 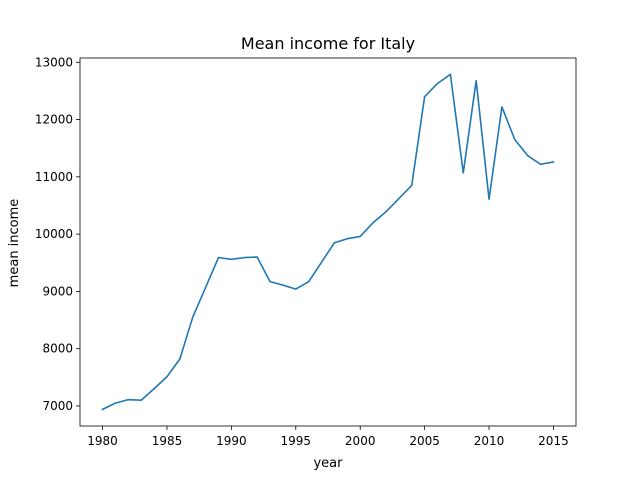 What do you see at coordinates (553, 441) in the screenshot?
I see `x-tick-label: 2015` at bounding box center [553, 441].